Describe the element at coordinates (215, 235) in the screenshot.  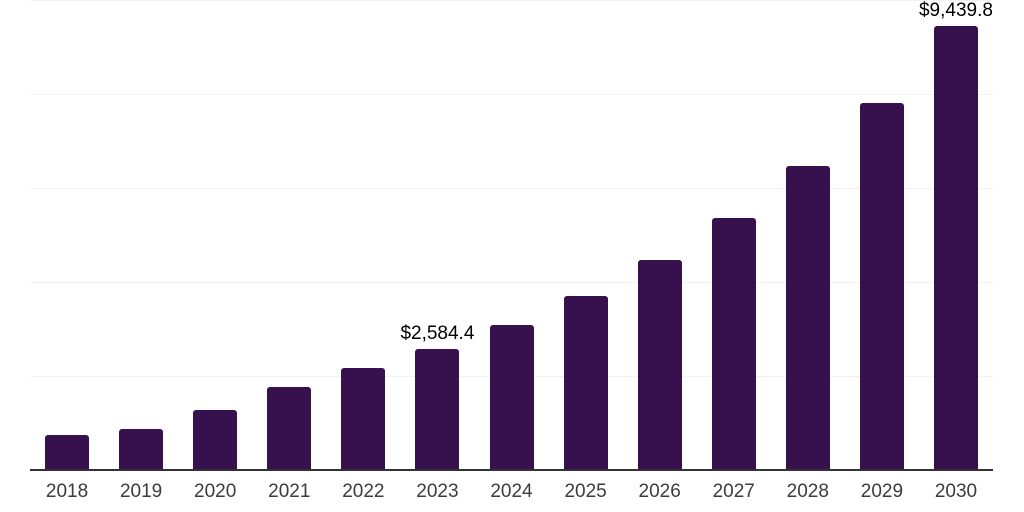
I see `bar-column-2020` at that location.